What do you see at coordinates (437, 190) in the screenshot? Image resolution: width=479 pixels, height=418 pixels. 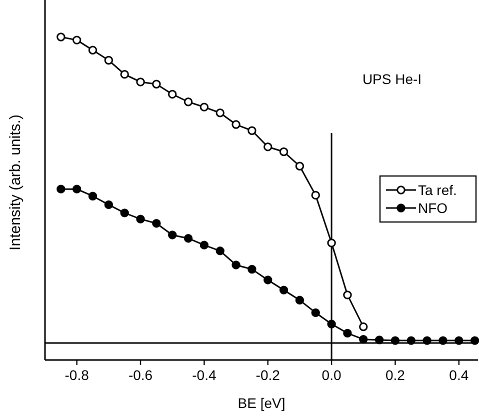 I see `legend-label: Ta ref.` at bounding box center [437, 190].